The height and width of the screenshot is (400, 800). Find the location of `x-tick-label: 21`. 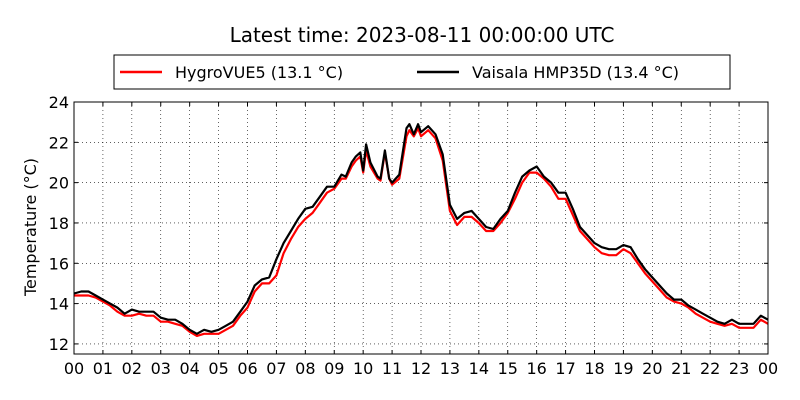

x-tick-label: 21 is located at coordinates (681, 368).